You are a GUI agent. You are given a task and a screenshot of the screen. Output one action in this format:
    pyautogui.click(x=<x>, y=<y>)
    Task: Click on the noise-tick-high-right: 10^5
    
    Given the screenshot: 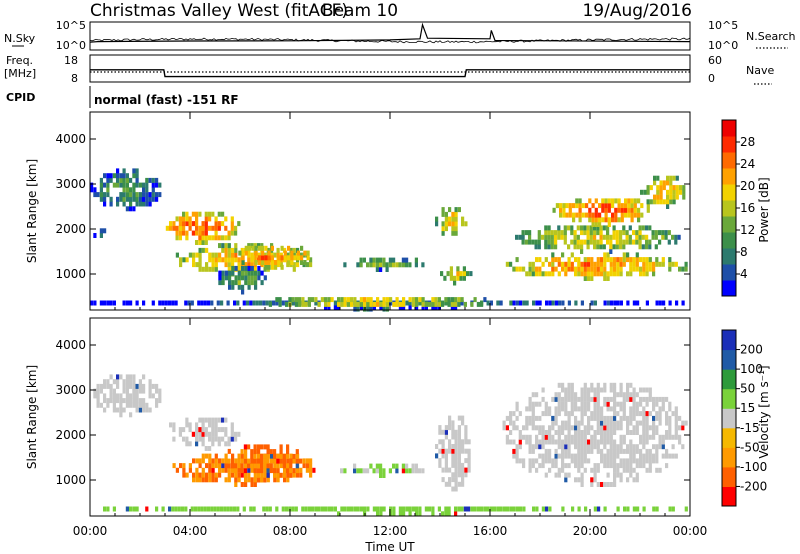 What is the action you would take?
    pyautogui.click(x=723, y=25)
    